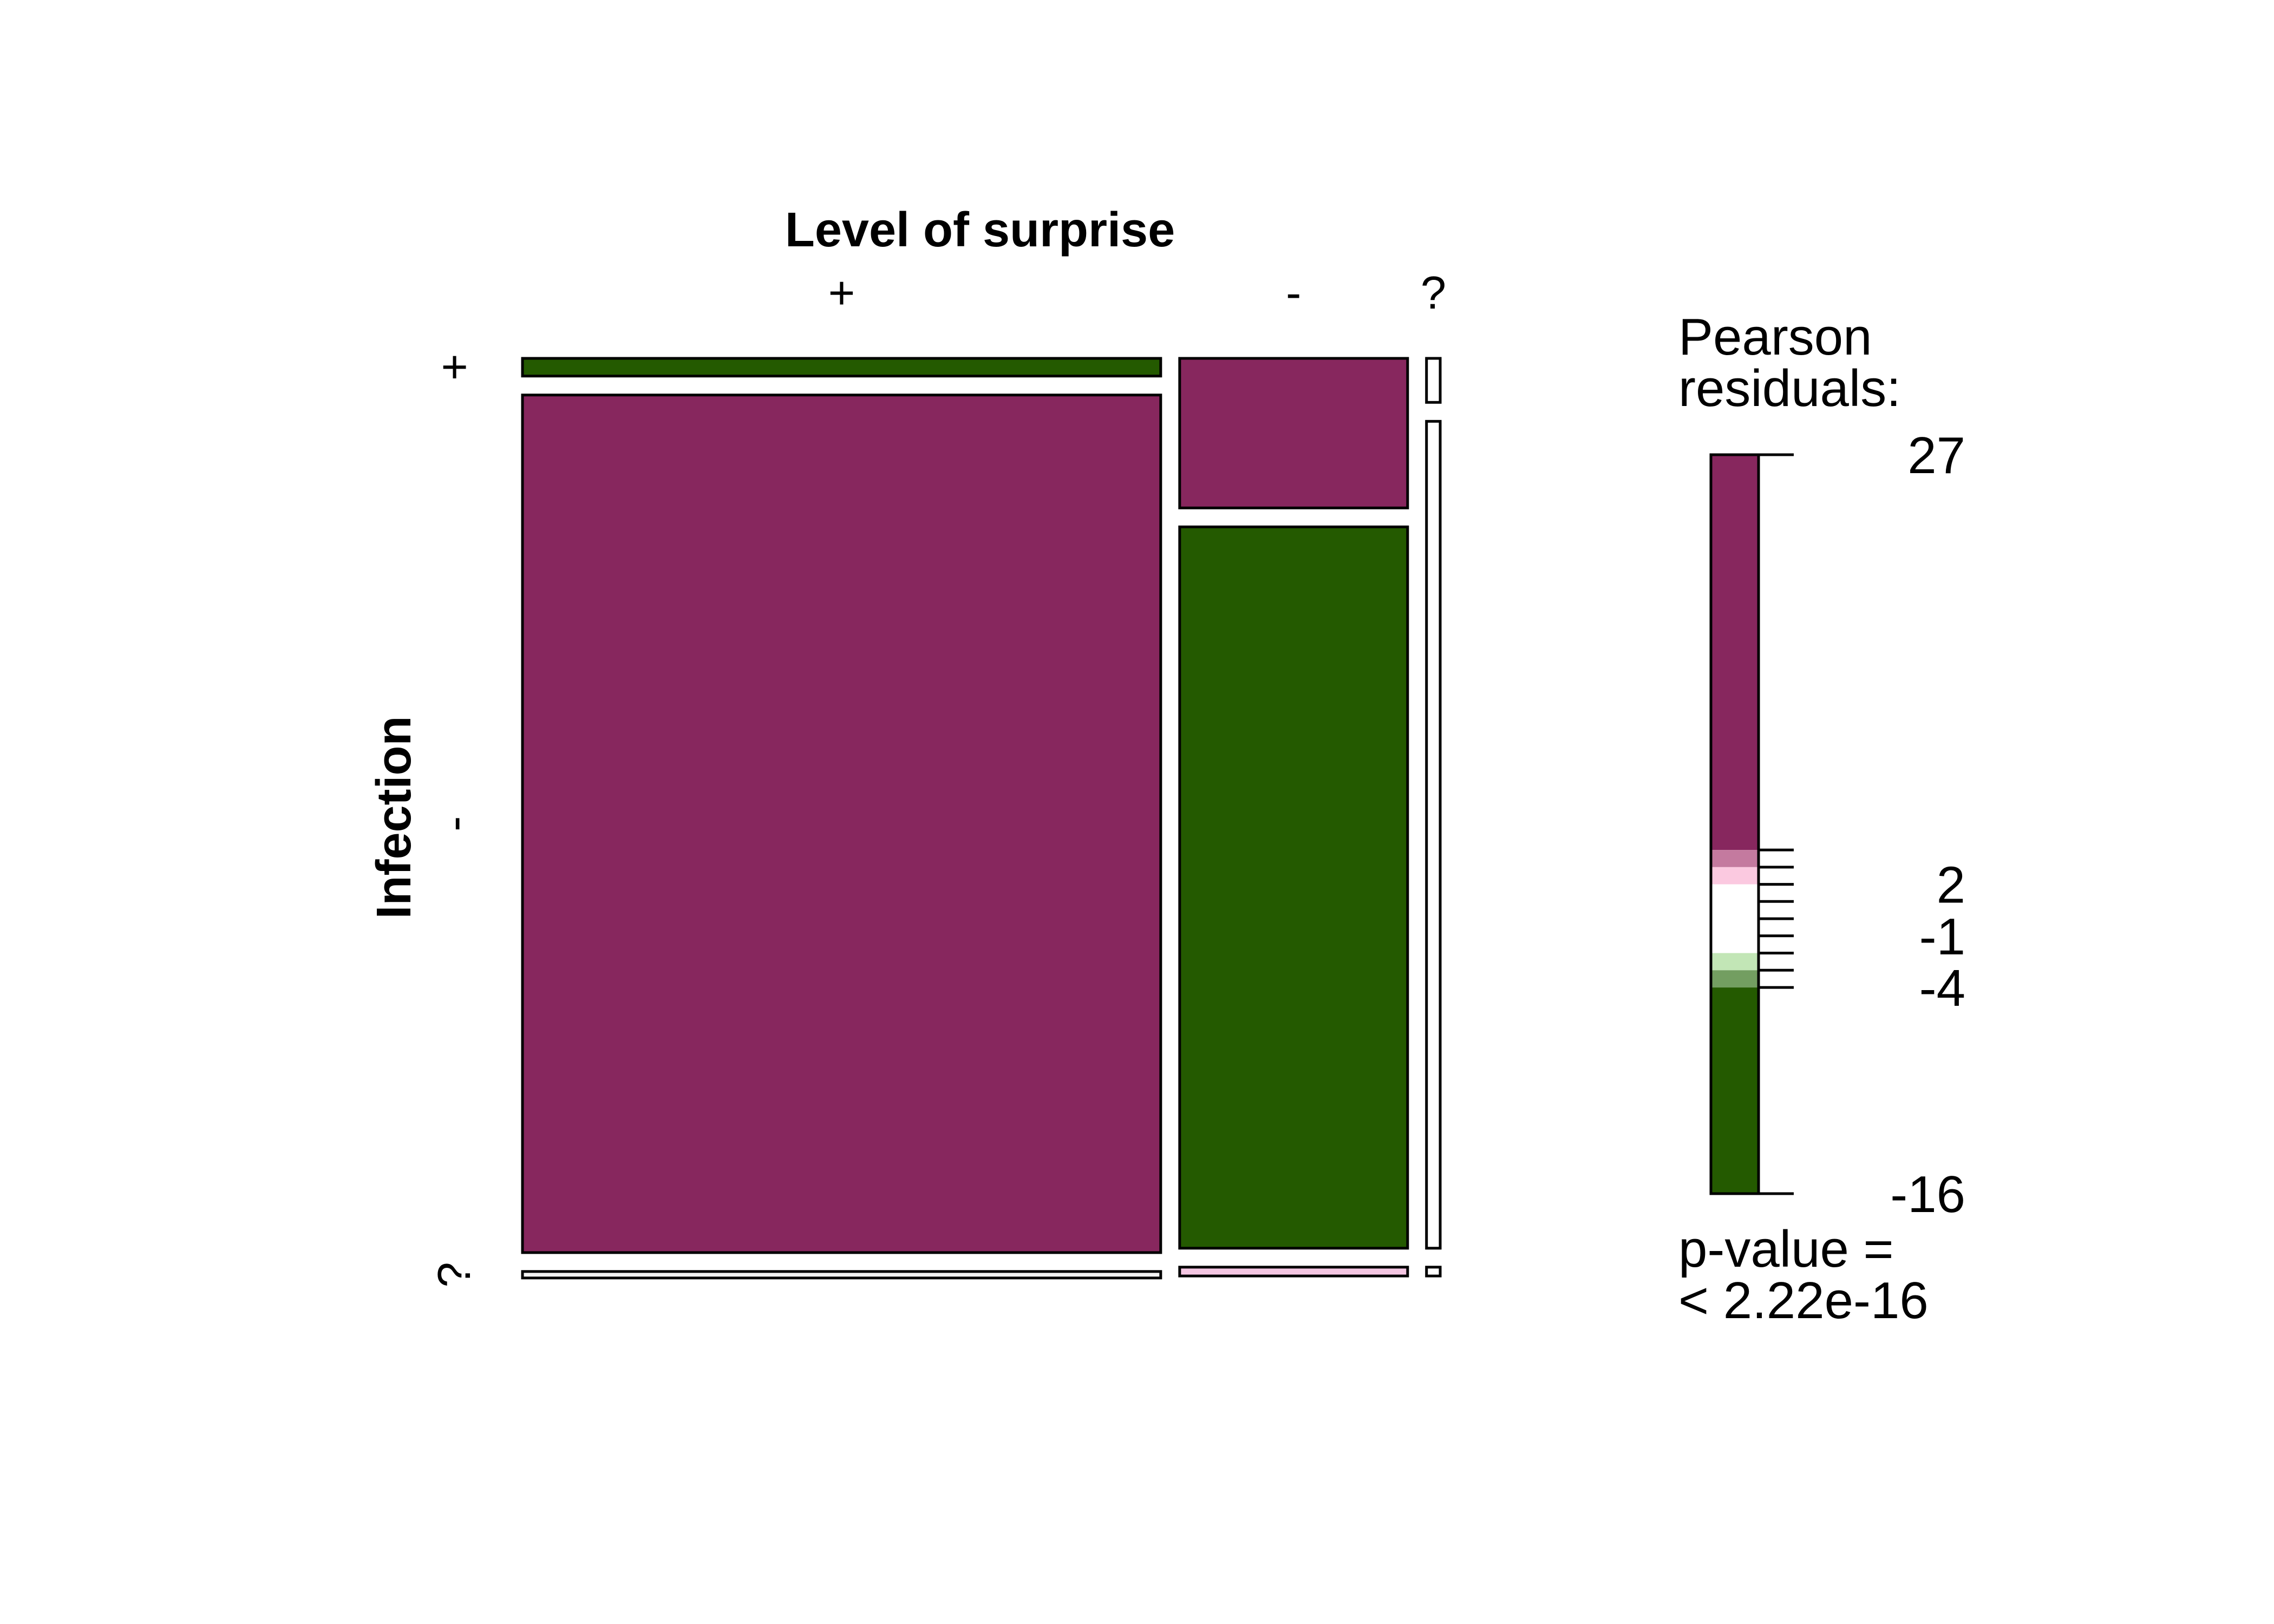  Describe the element at coordinates (1951, 885) in the screenshot. I see `legend-label-1: 2` at that location.